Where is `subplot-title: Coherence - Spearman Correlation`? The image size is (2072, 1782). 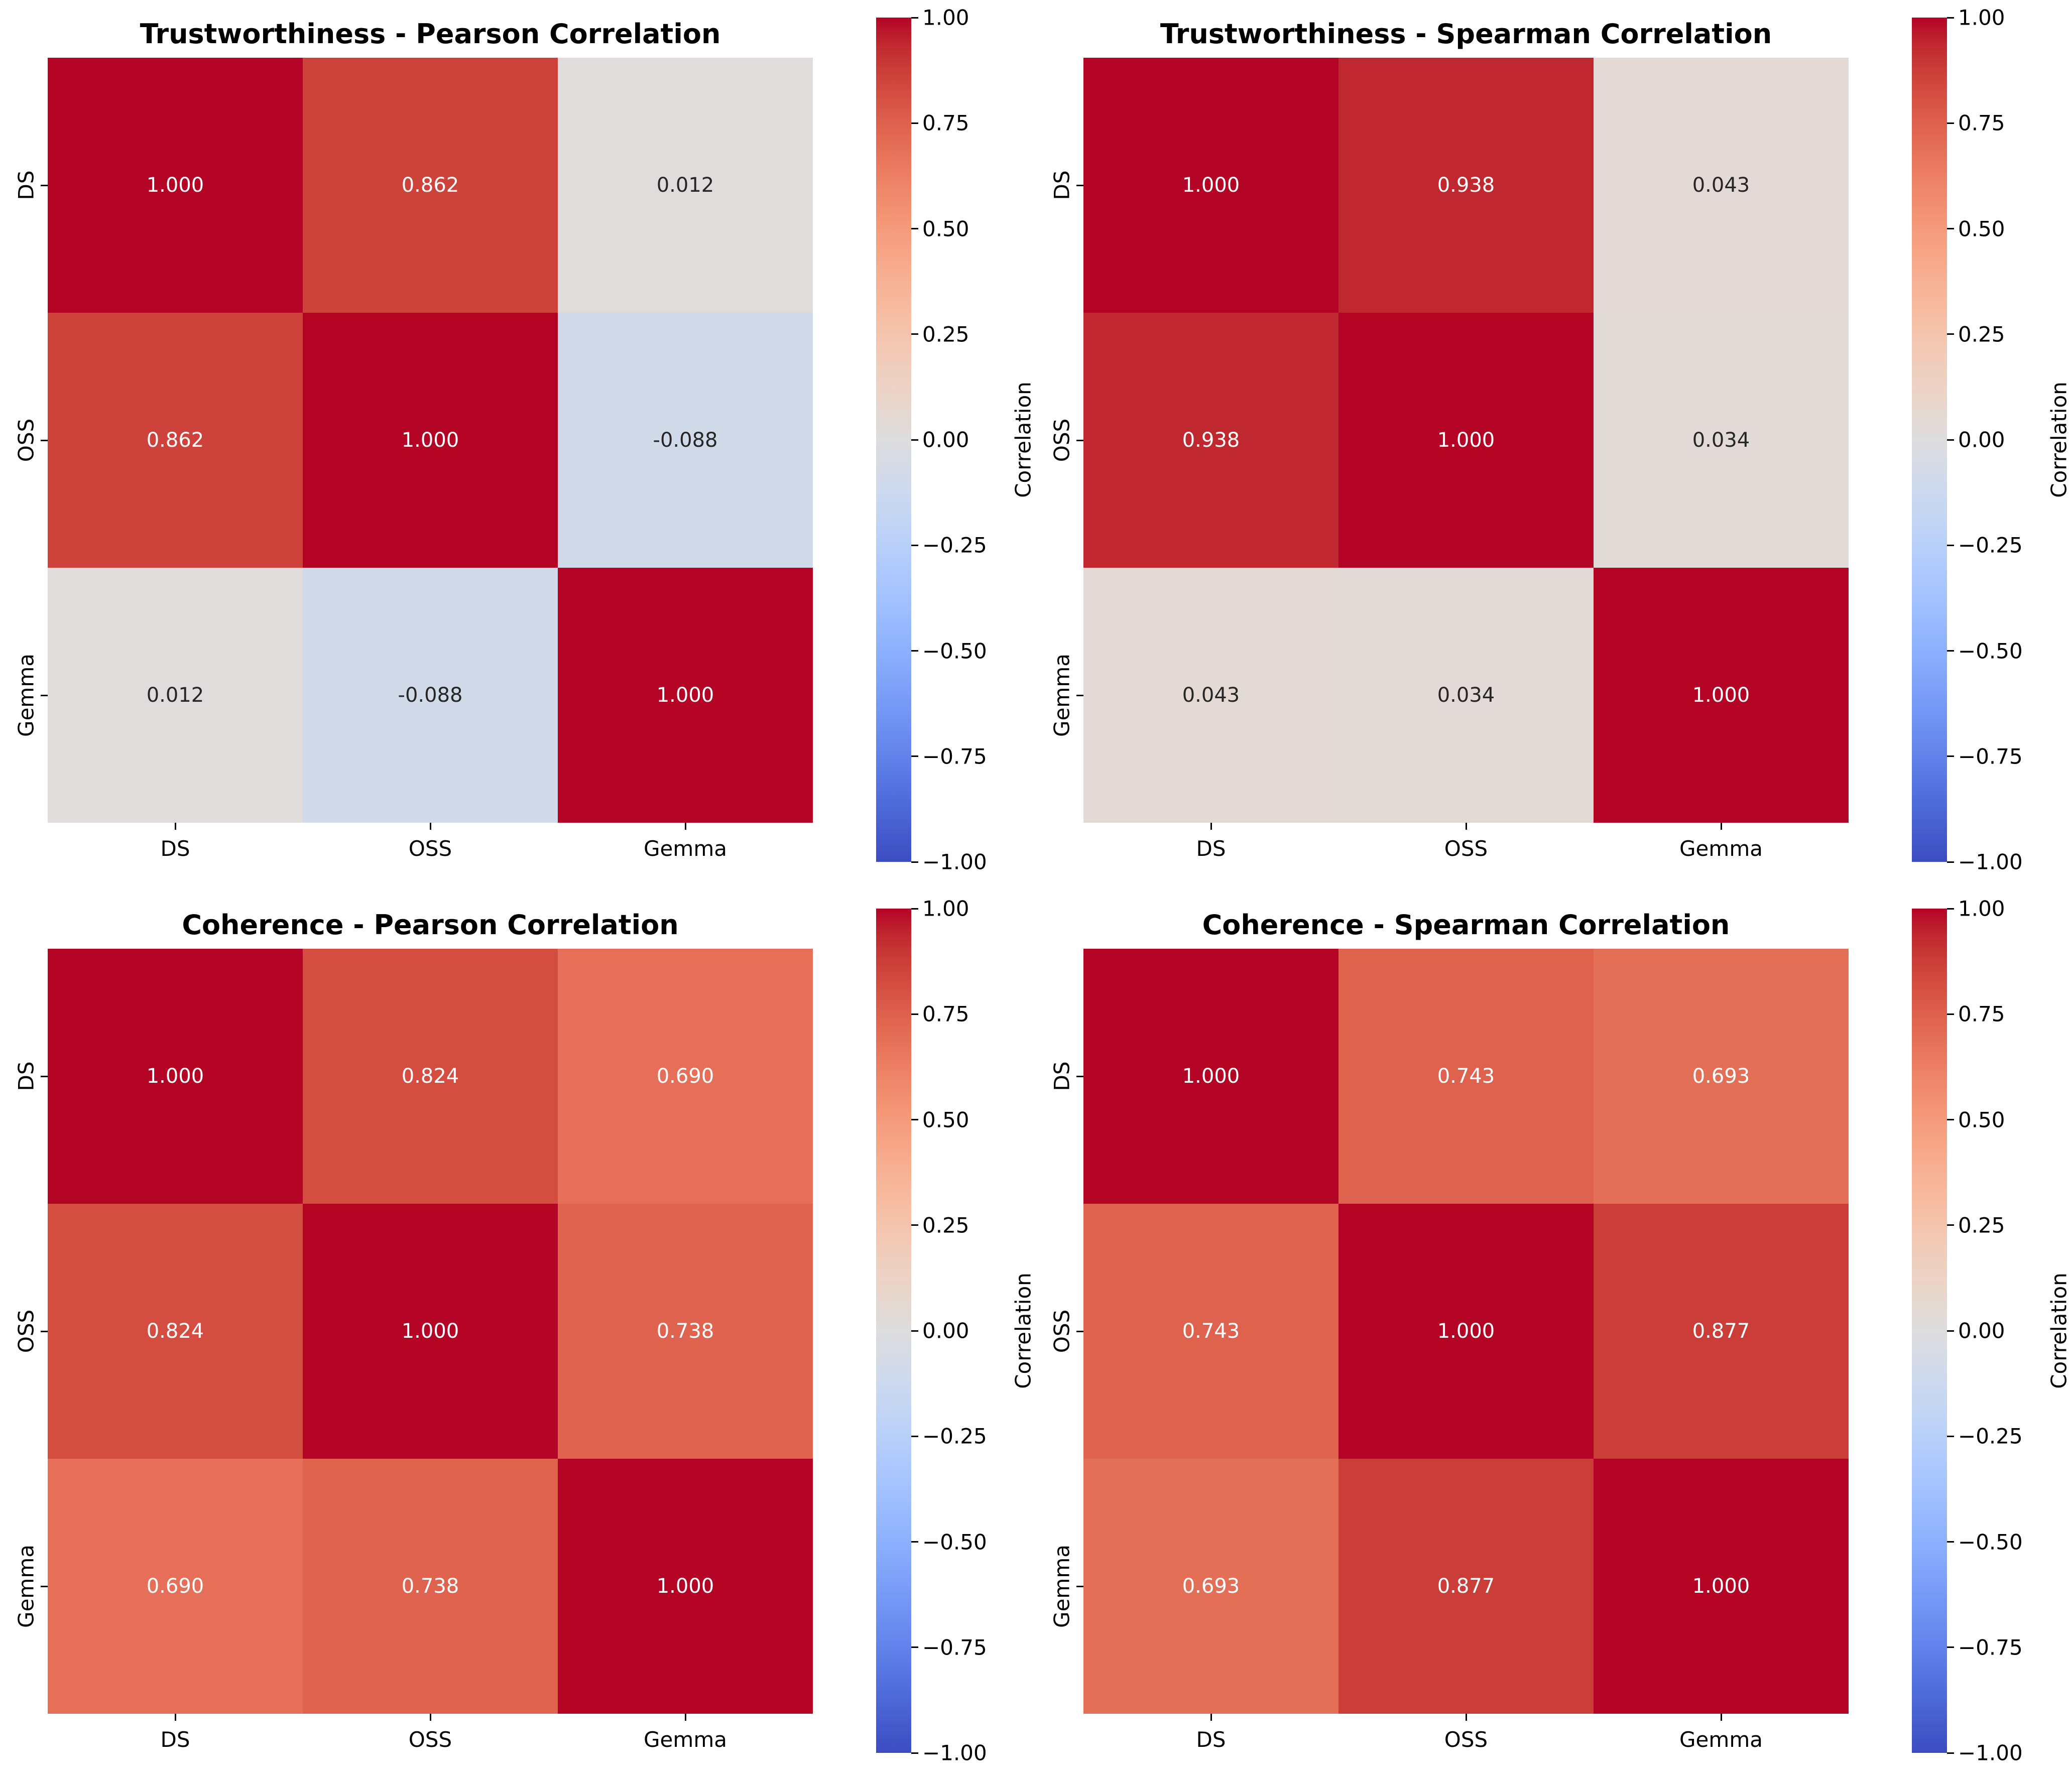
subplot-title: Coherence - Spearman Correlation is located at coordinates (1466, 925).